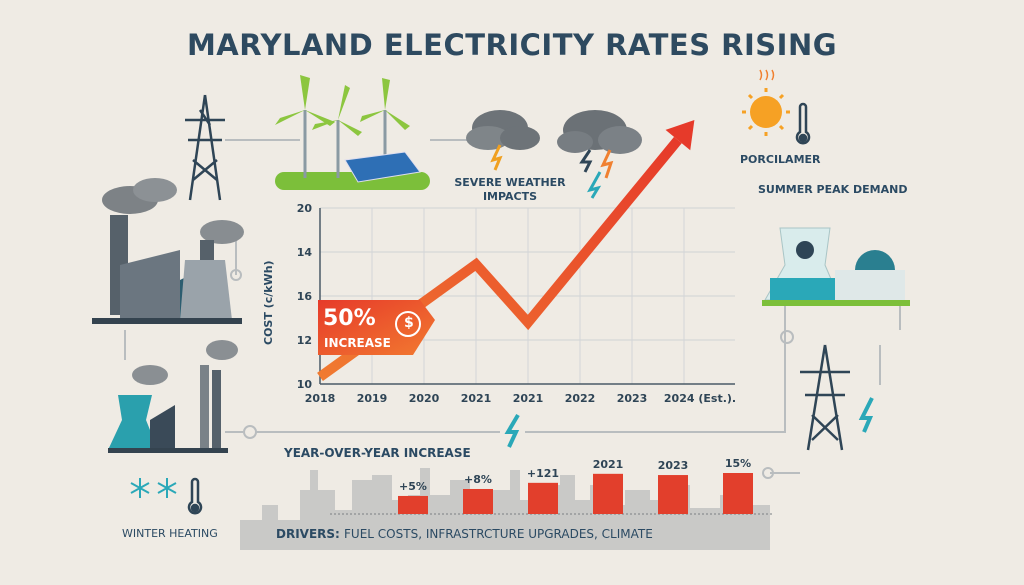 The width and height of the screenshot is (1024, 585). I want to click on bar-data-label: 2021, so click(608, 464).